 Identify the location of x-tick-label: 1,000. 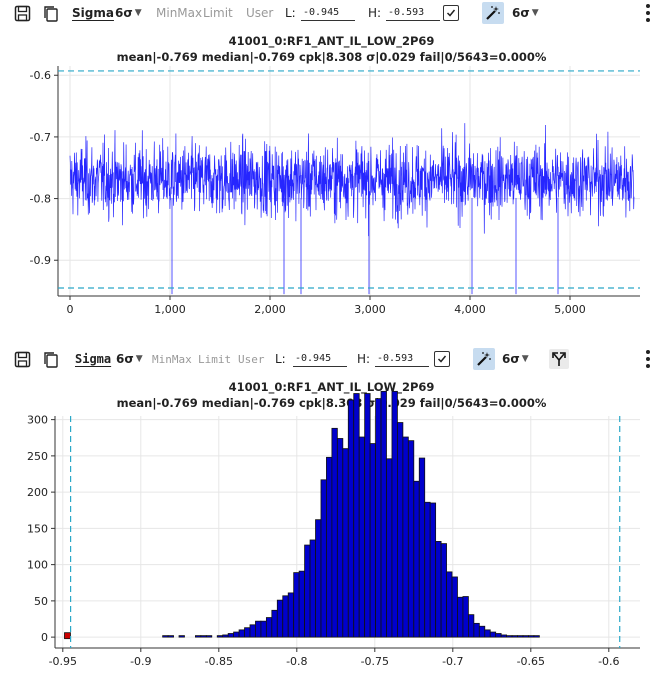
(170, 309).